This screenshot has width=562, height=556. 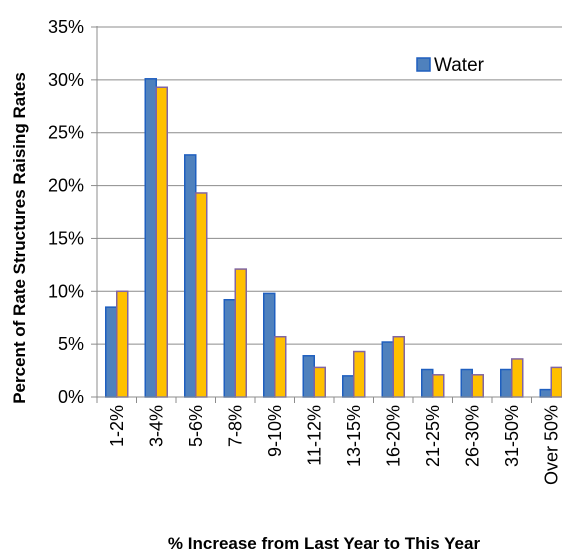 What do you see at coordinates (459, 65) in the screenshot?
I see `legend-label-water: Water` at bounding box center [459, 65].